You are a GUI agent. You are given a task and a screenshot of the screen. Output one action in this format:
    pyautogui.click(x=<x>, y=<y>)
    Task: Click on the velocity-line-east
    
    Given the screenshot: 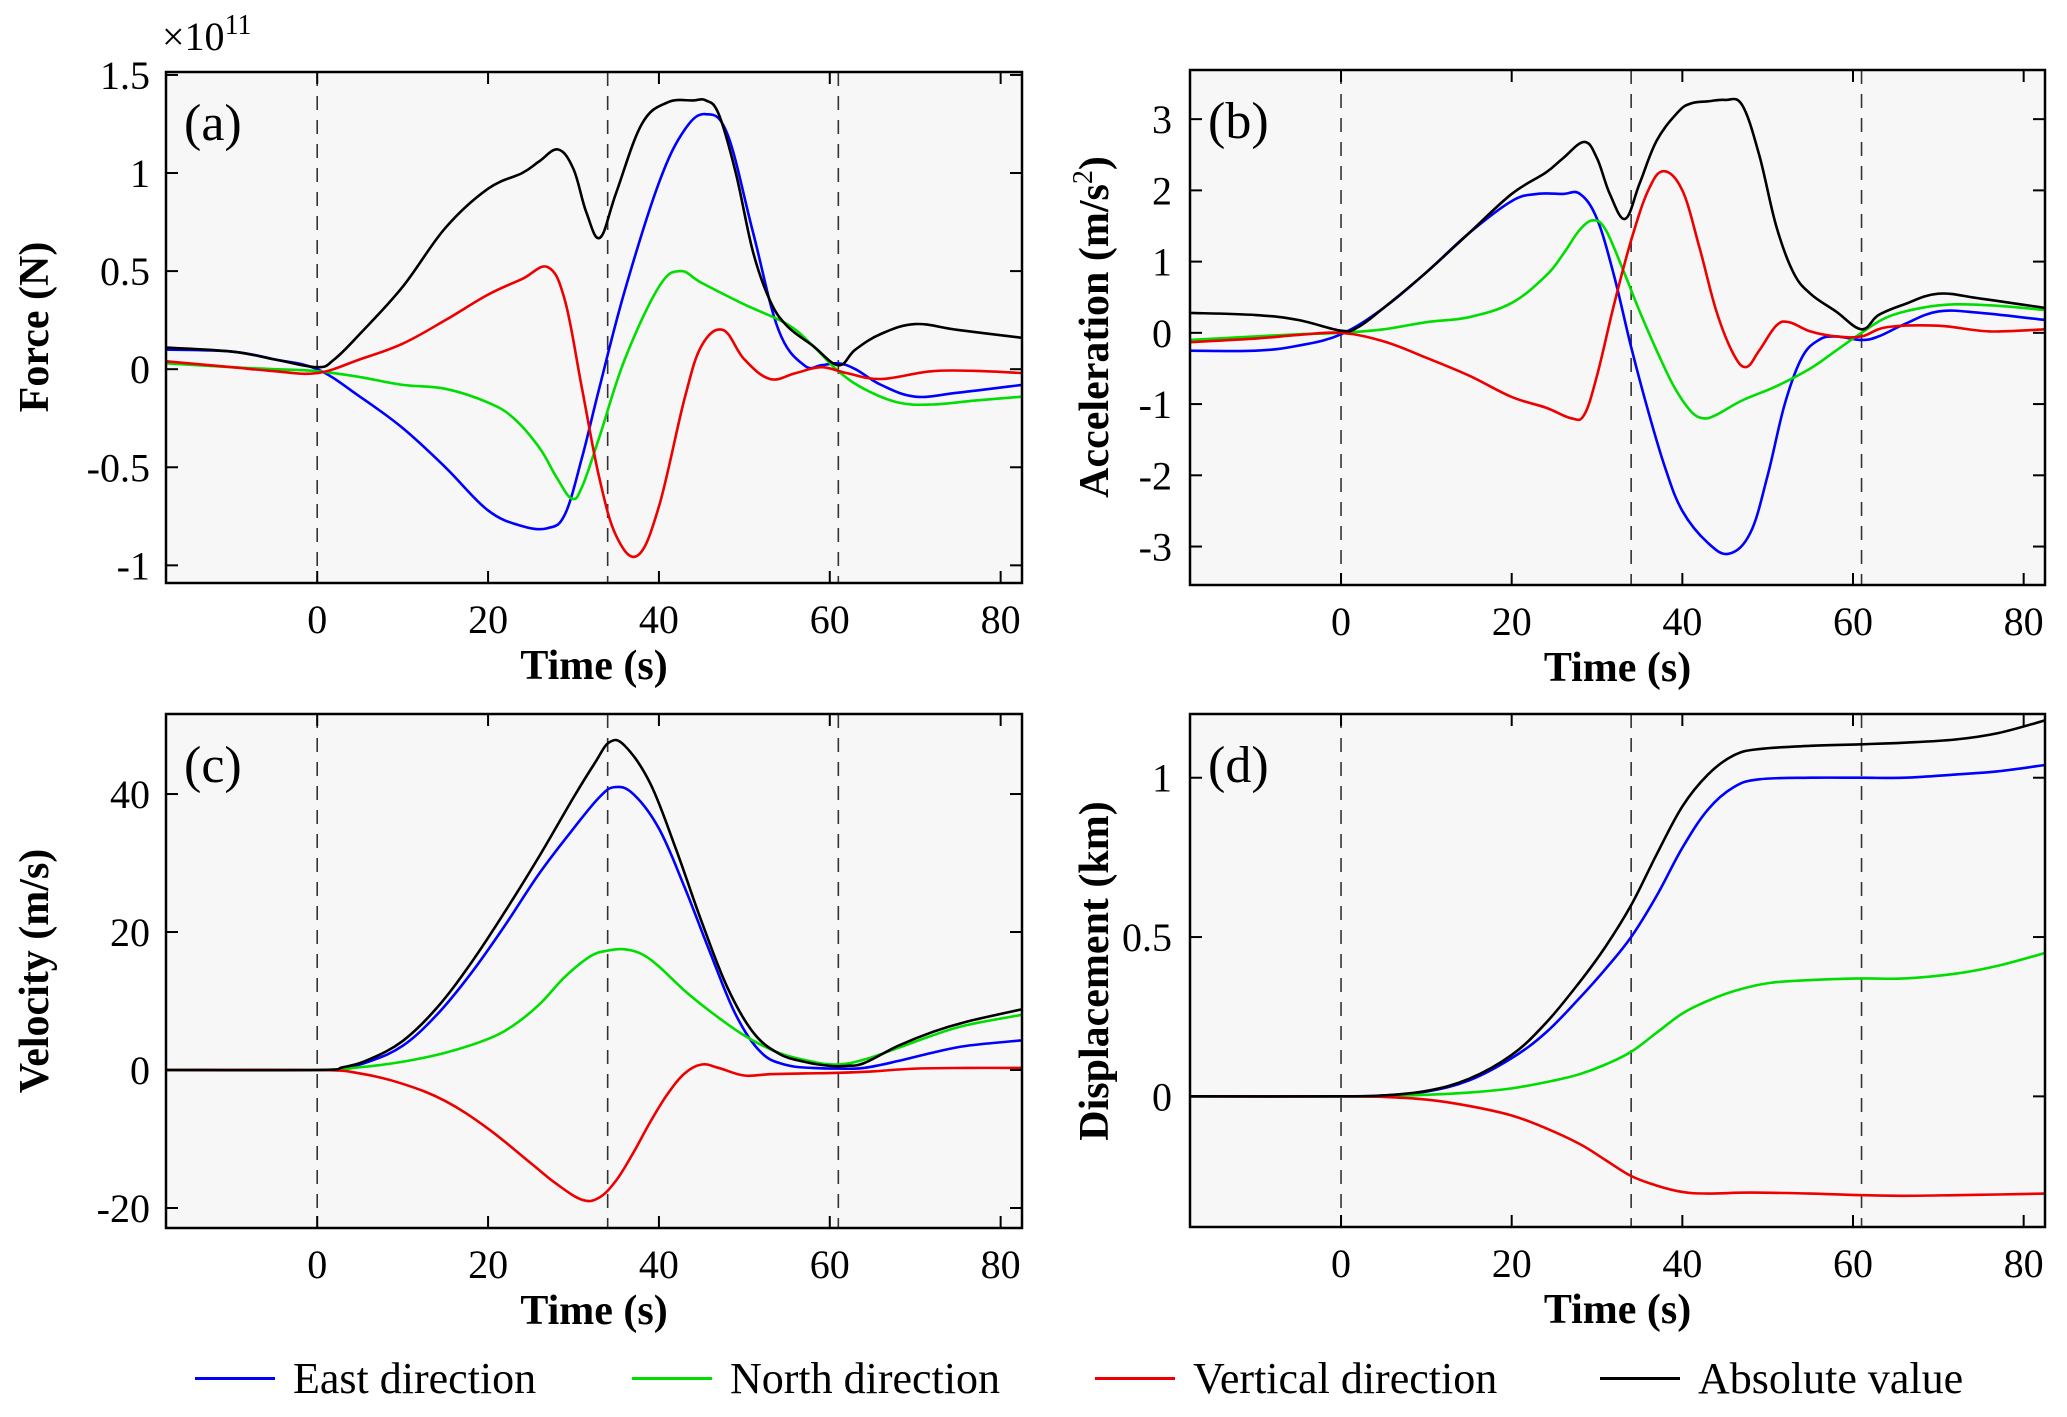 What is the action you would take?
    pyautogui.click(x=594, y=928)
    